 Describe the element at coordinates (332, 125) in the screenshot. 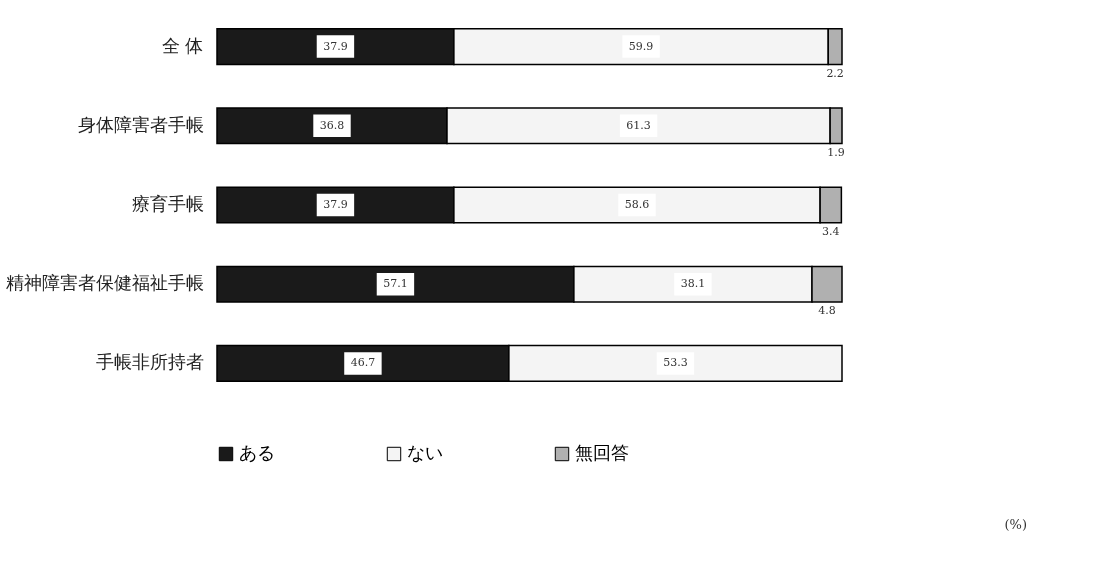

I see `data-label: 36.8` at that location.